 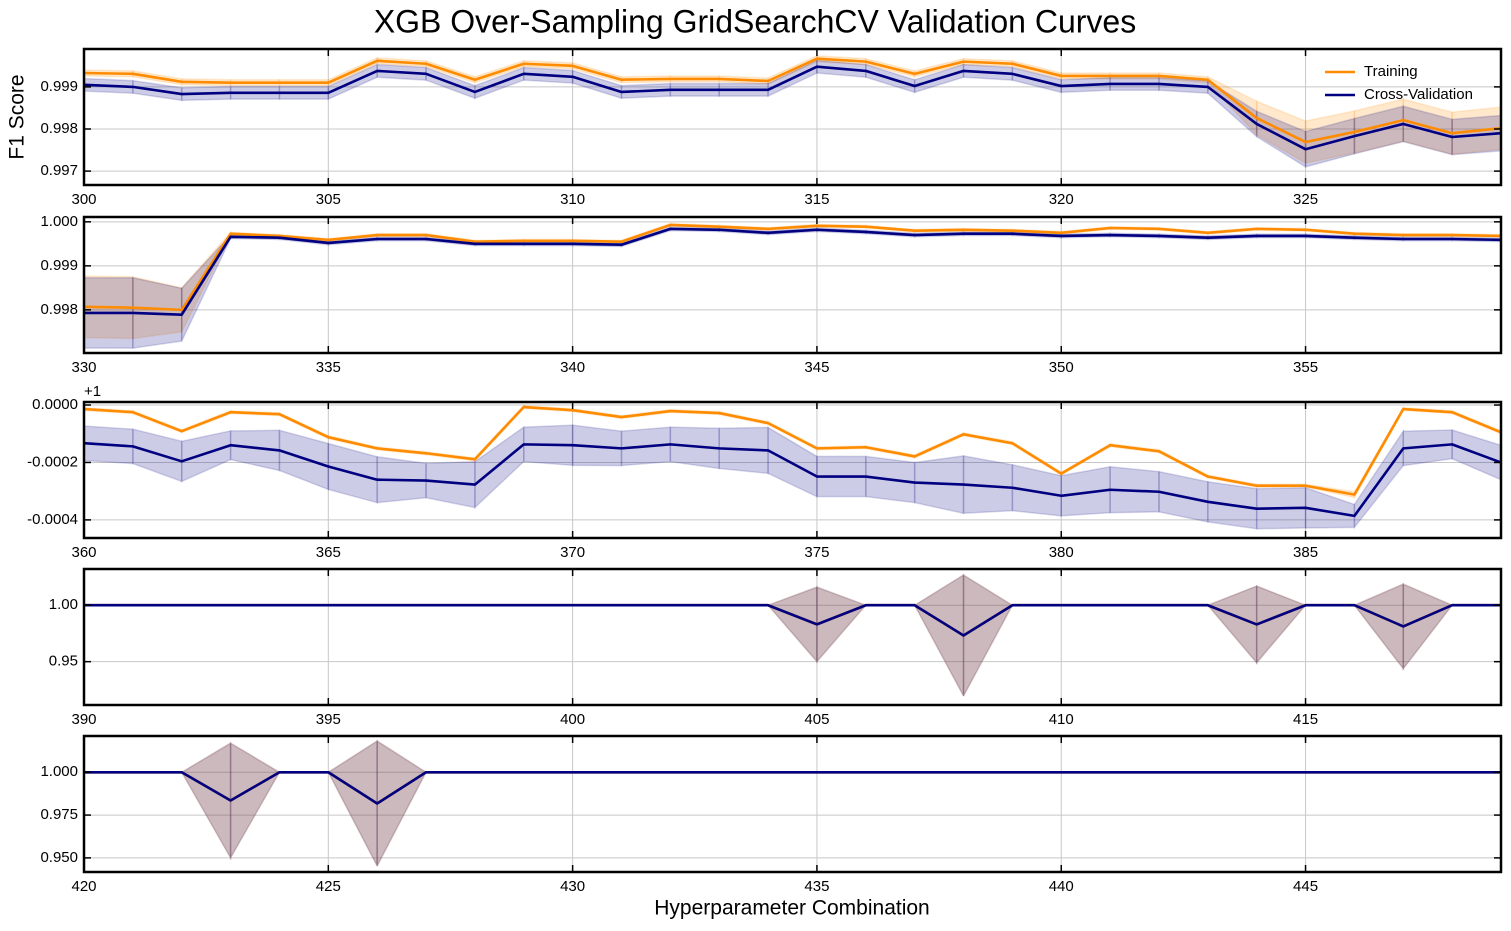 I want to click on x-tick-label: 390, so click(x=83, y=719).